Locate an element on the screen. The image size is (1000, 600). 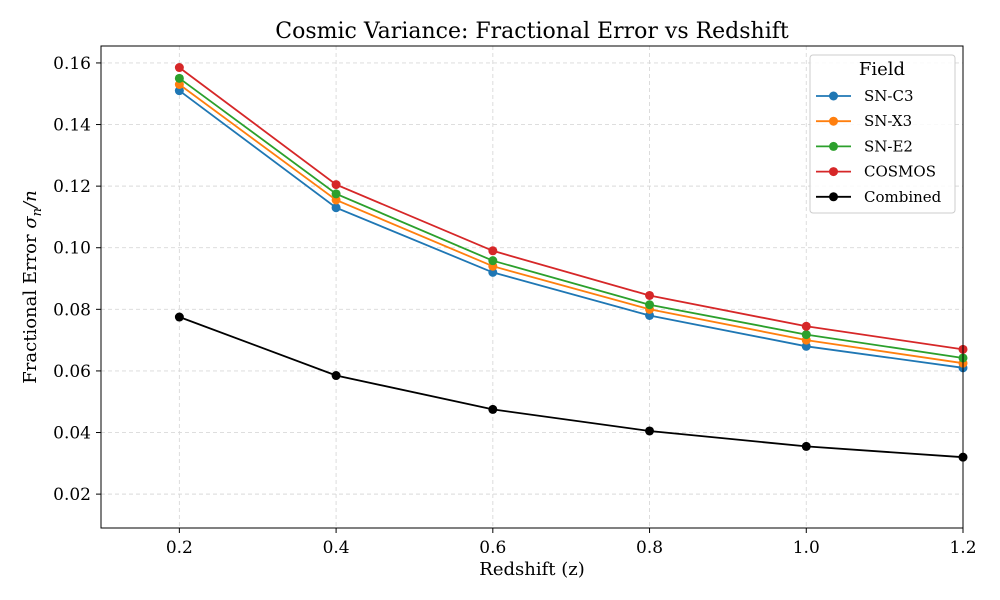
legend-item-combined: Combined is located at coordinates (879, 197).